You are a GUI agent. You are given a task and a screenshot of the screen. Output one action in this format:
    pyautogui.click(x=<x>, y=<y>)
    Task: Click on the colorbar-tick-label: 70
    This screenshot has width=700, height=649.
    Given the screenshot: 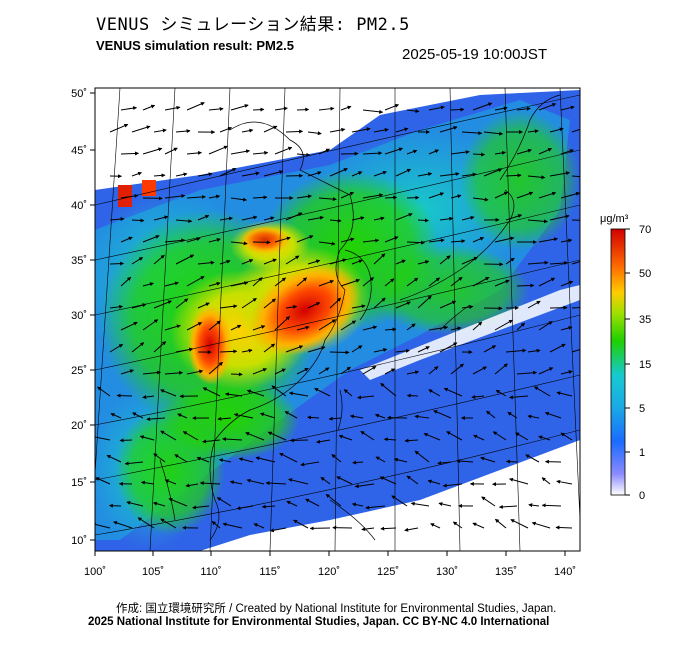 What is the action you would take?
    pyautogui.click(x=645, y=230)
    